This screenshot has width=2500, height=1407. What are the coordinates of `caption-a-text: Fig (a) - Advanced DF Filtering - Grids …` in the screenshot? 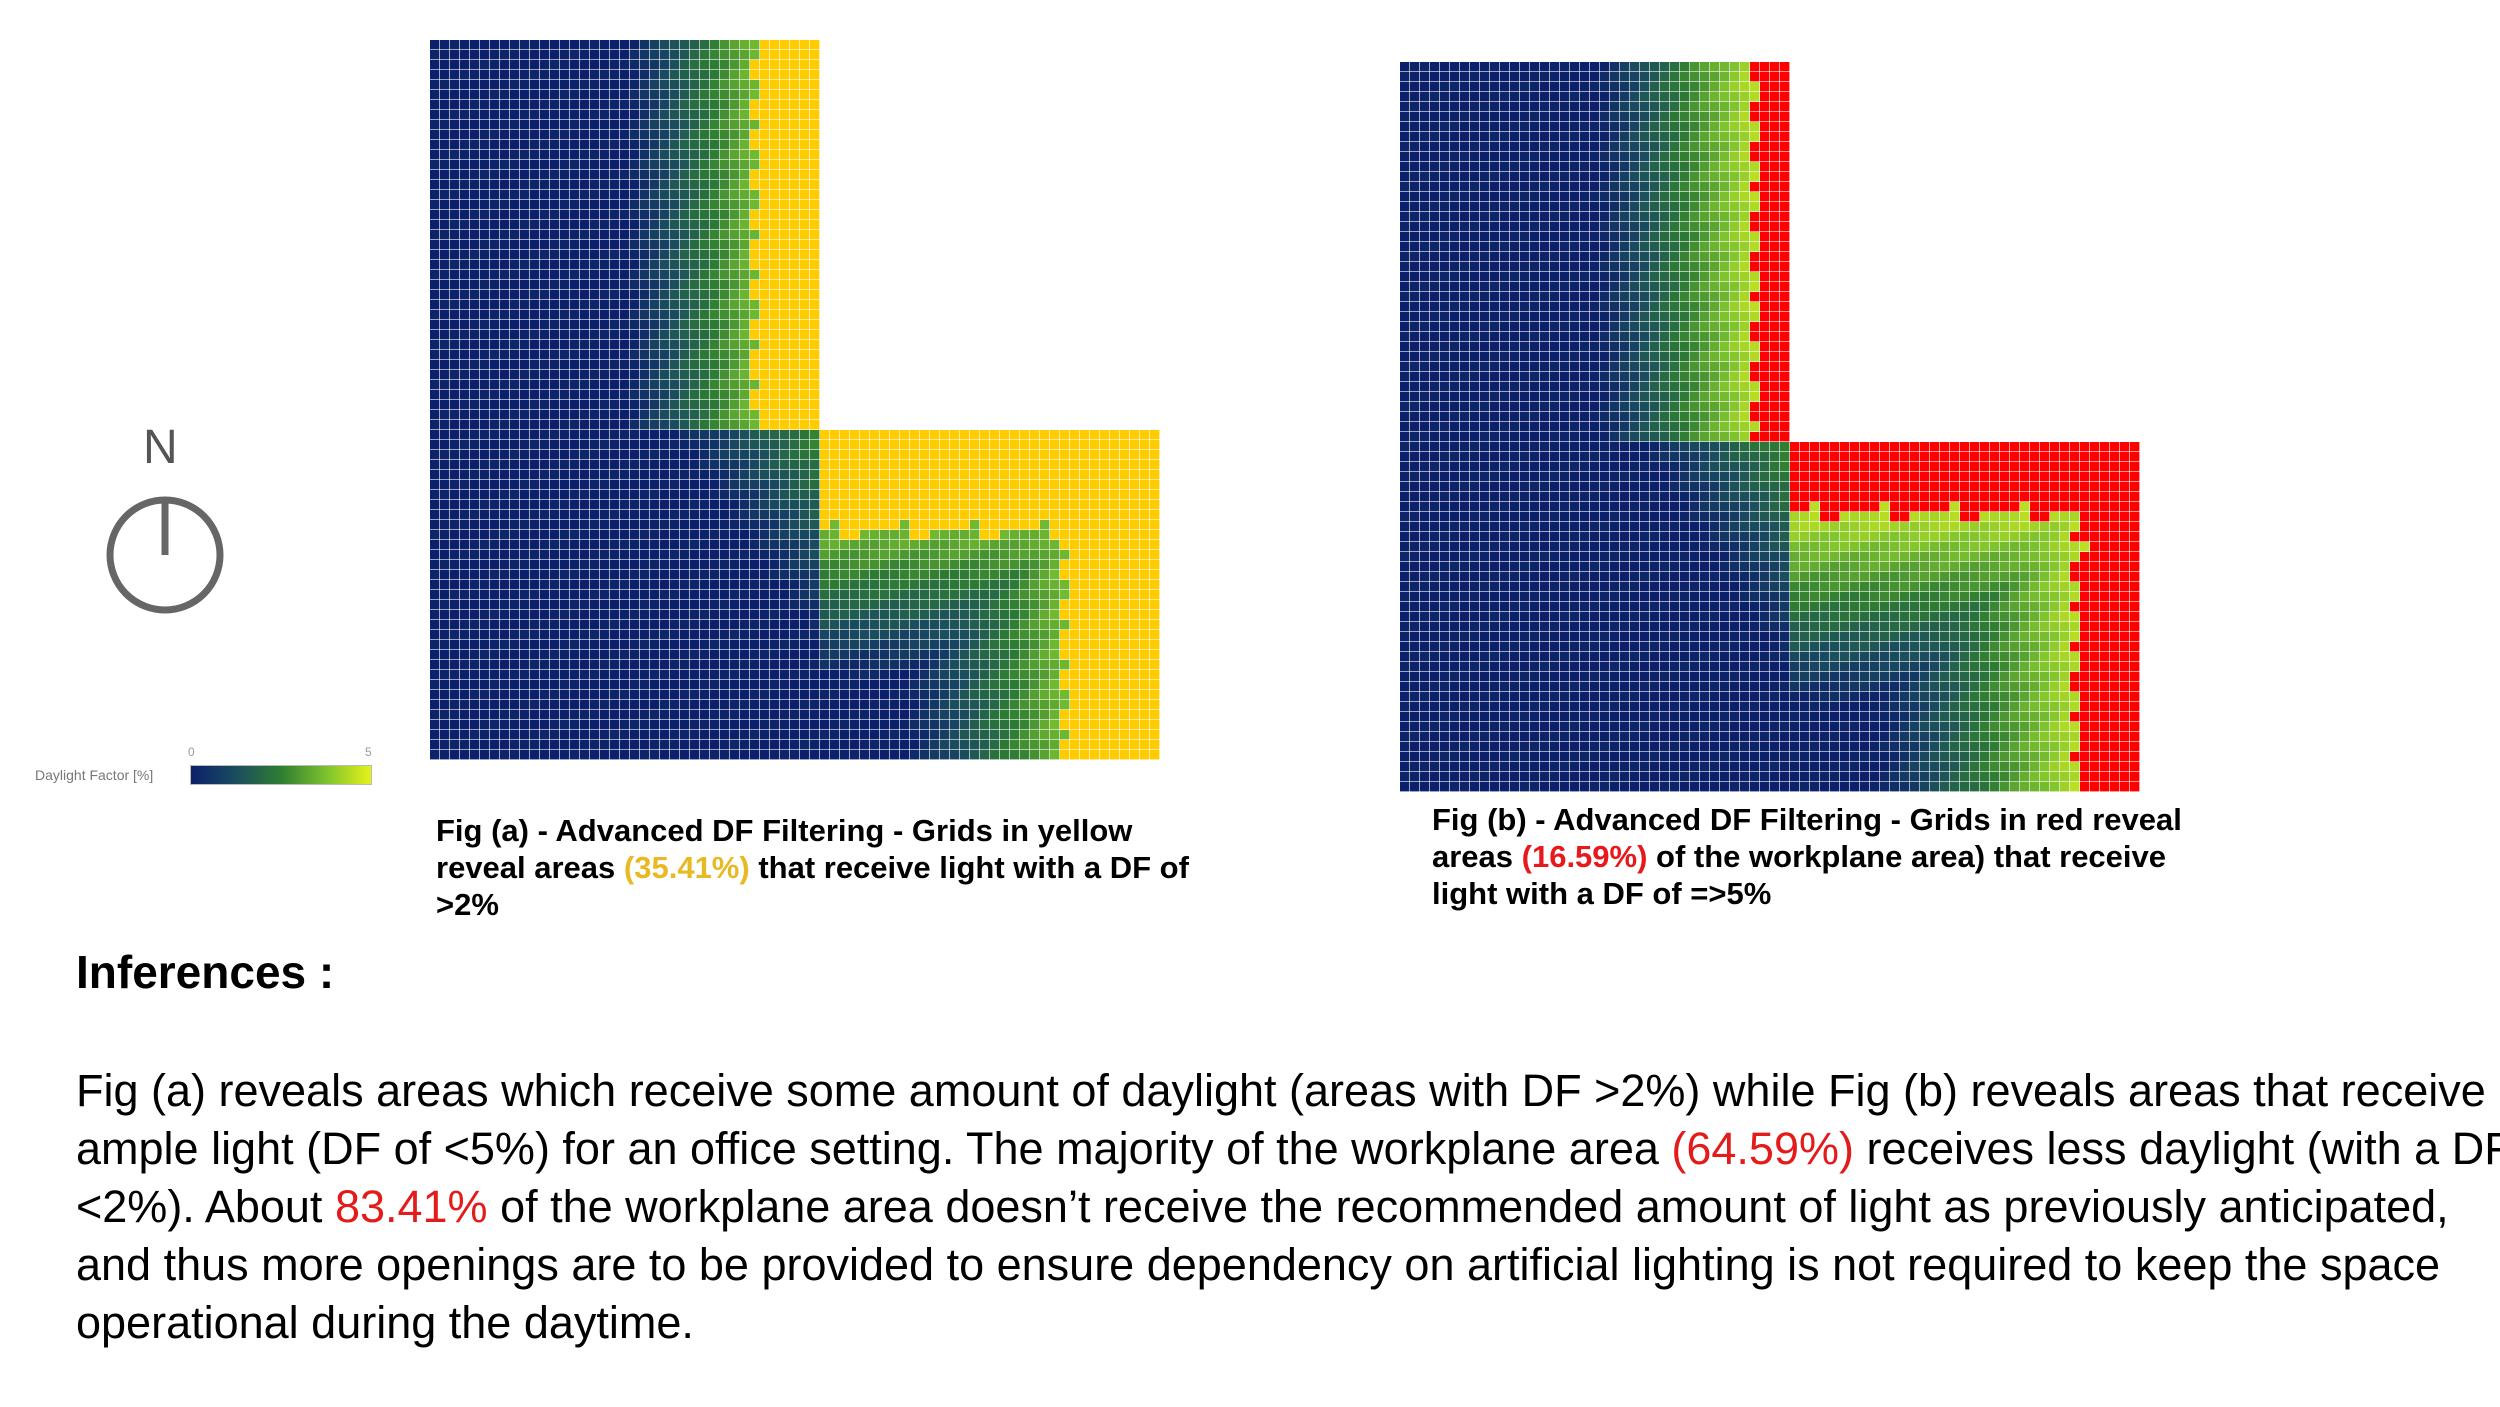 It's located at (784, 849).